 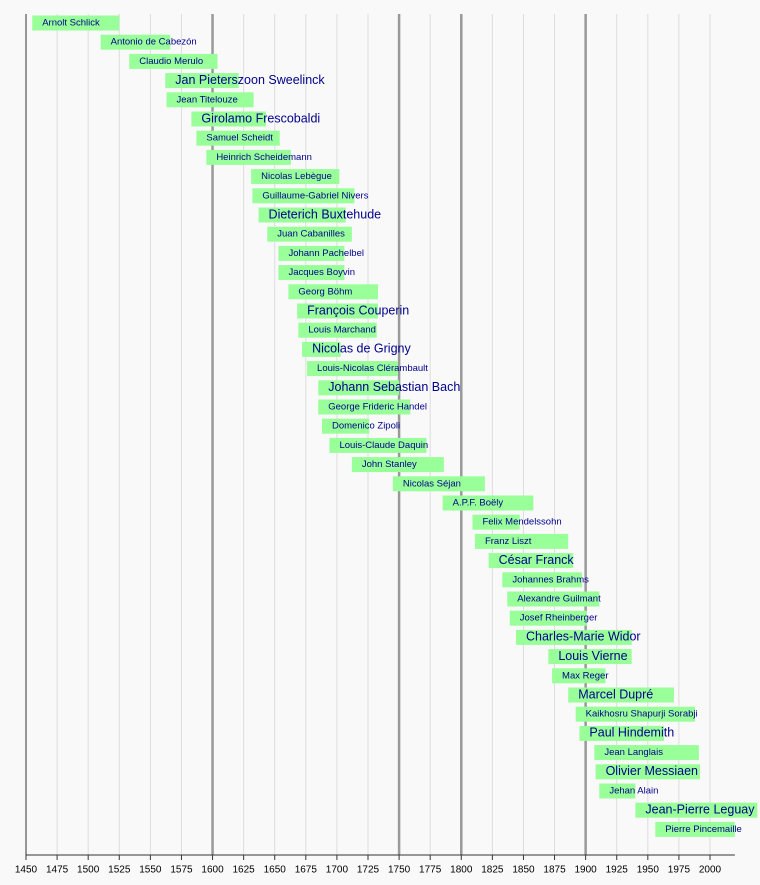 What do you see at coordinates (399, 870) in the screenshot?
I see `x-tick-label: 1750` at bounding box center [399, 870].